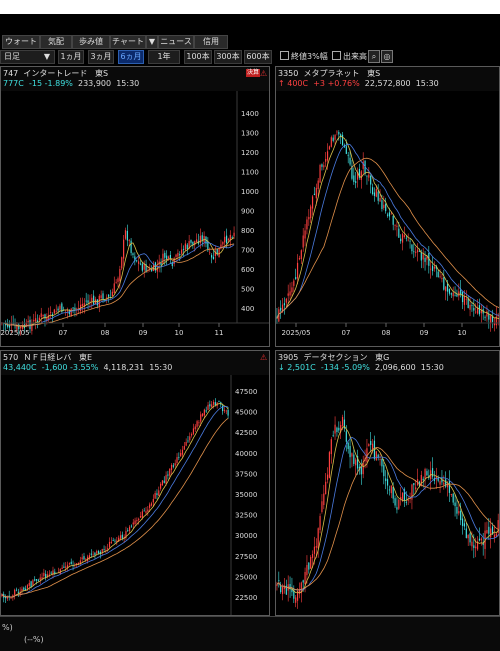 This screenshot has height=651, width=500. What do you see at coordinates (211, 42) in the screenshot?
I see `tab-margin: 信用` at bounding box center [211, 42].